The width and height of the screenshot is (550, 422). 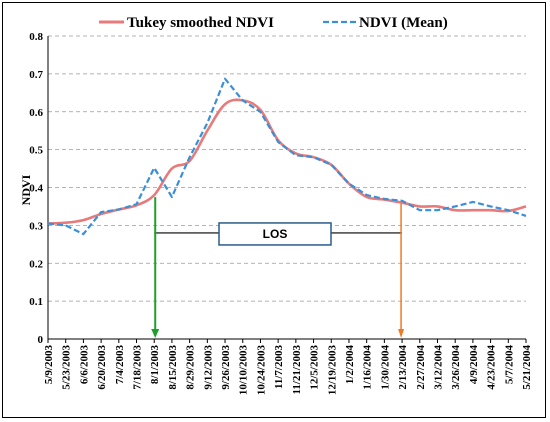 What do you see at coordinates (421, 367) in the screenshot?
I see `x-tick-label: 2/27/2004` at bounding box center [421, 367].